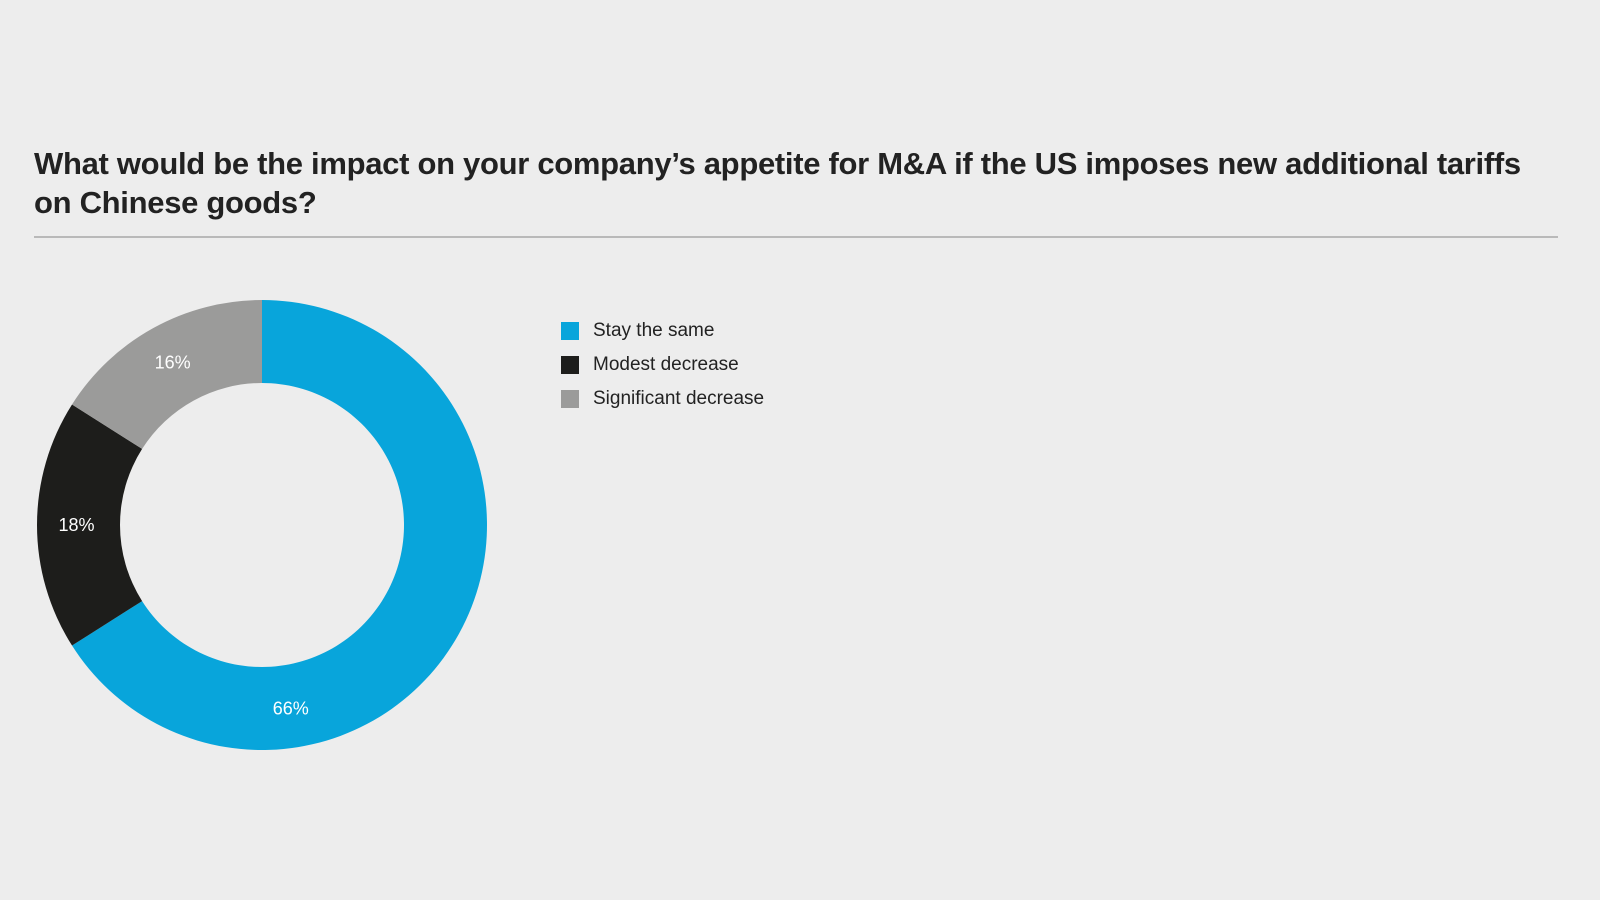 The image size is (1600, 900). Describe the element at coordinates (291, 708) in the screenshot. I see `slice-value-label-0: 66%` at that location.